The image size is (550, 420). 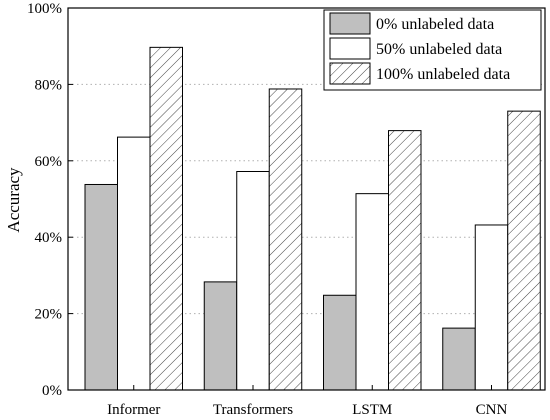 What do you see at coordinates (435, 24) in the screenshot?
I see `legend-label: 0% unlabeled data` at bounding box center [435, 24].